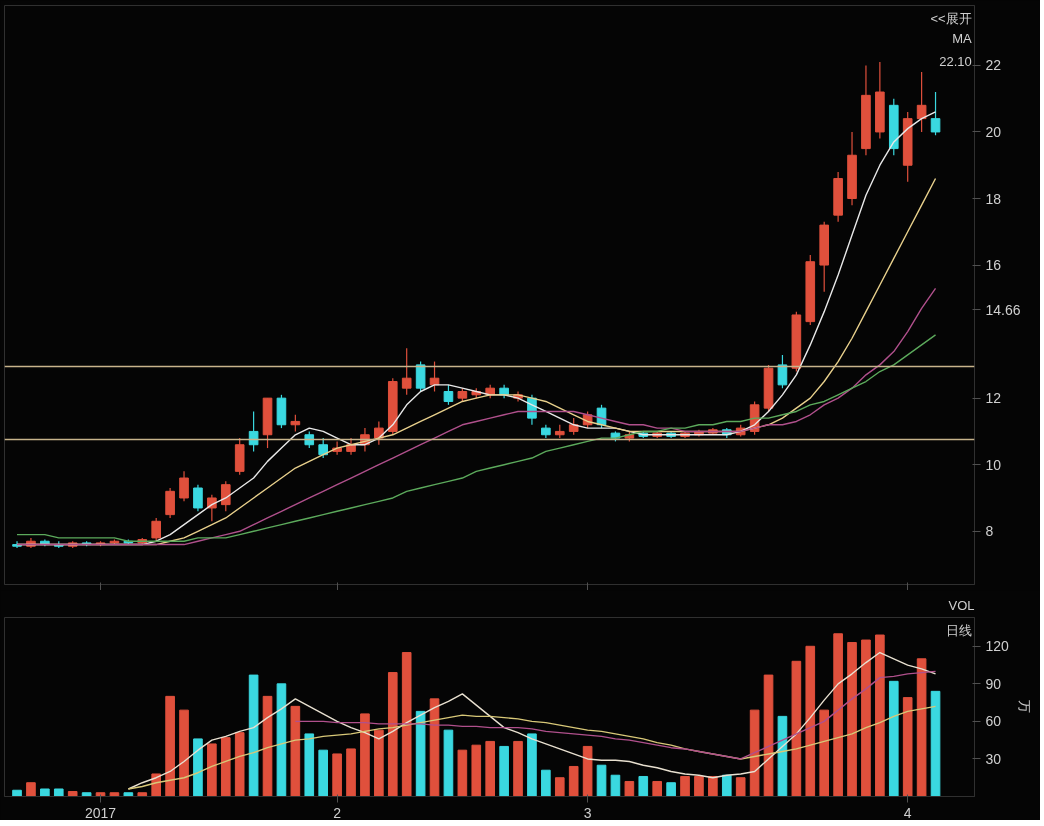 The image size is (1044, 826). I want to click on x-tick-label: 3, so click(587, 812).